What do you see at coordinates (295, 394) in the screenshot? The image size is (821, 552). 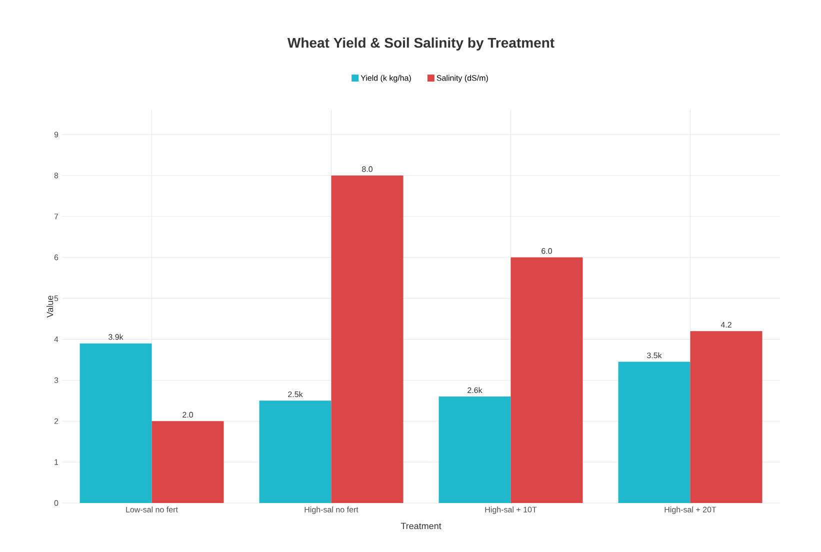 I see `data-label: 2.5k` at bounding box center [295, 394].